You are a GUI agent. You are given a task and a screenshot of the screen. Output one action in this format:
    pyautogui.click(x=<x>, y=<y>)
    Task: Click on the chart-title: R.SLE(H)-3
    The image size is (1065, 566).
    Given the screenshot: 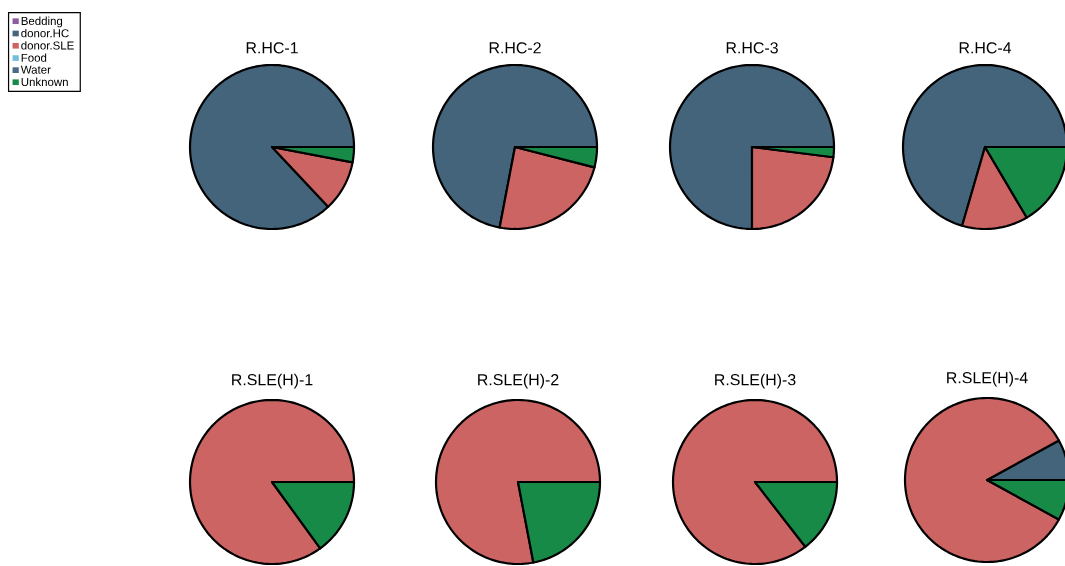 What is the action you would take?
    pyautogui.click(x=755, y=381)
    